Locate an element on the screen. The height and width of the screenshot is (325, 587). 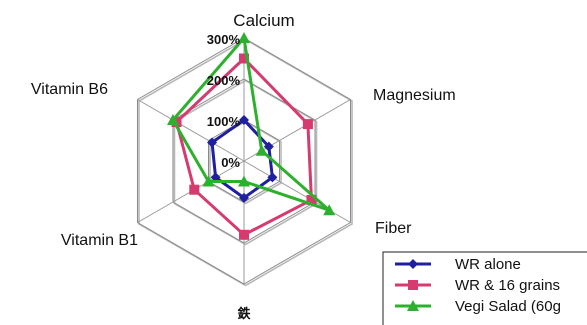
tick-label: 200% is located at coordinates (224, 80).